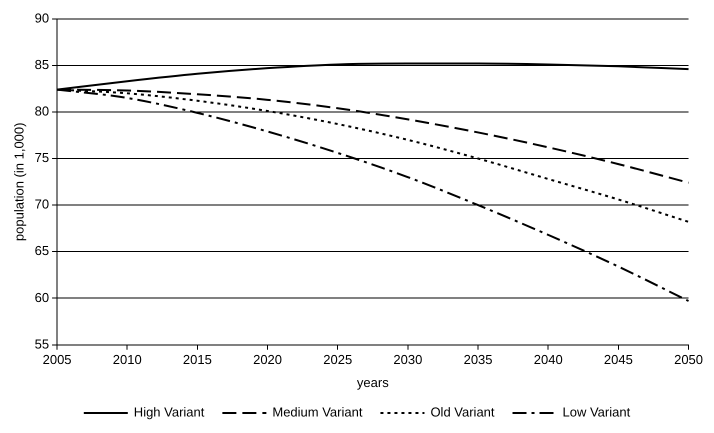 The image size is (714, 433). Describe the element at coordinates (478, 360) in the screenshot. I see `x-tick-label: 2035` at that location.